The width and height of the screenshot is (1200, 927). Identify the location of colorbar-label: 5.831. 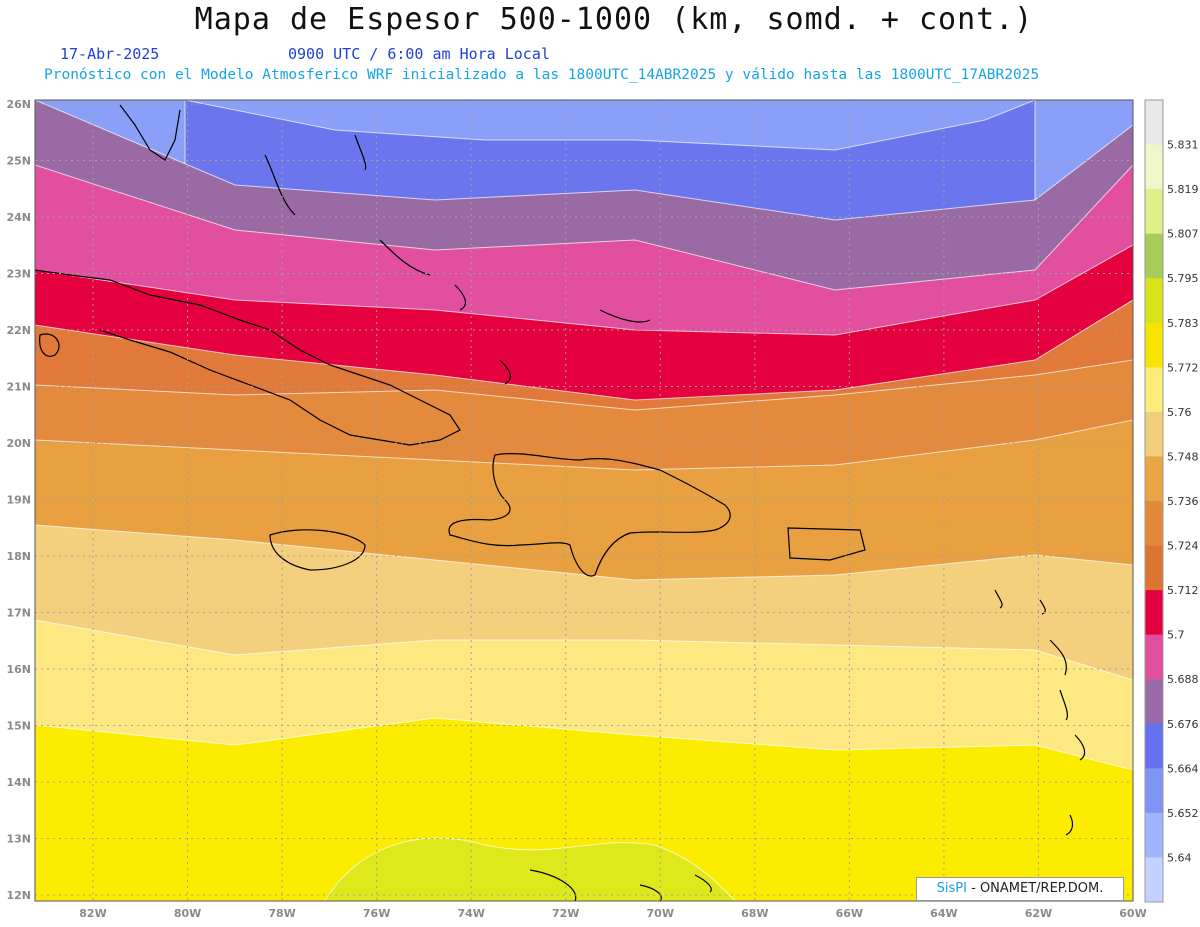
(1183, 145).